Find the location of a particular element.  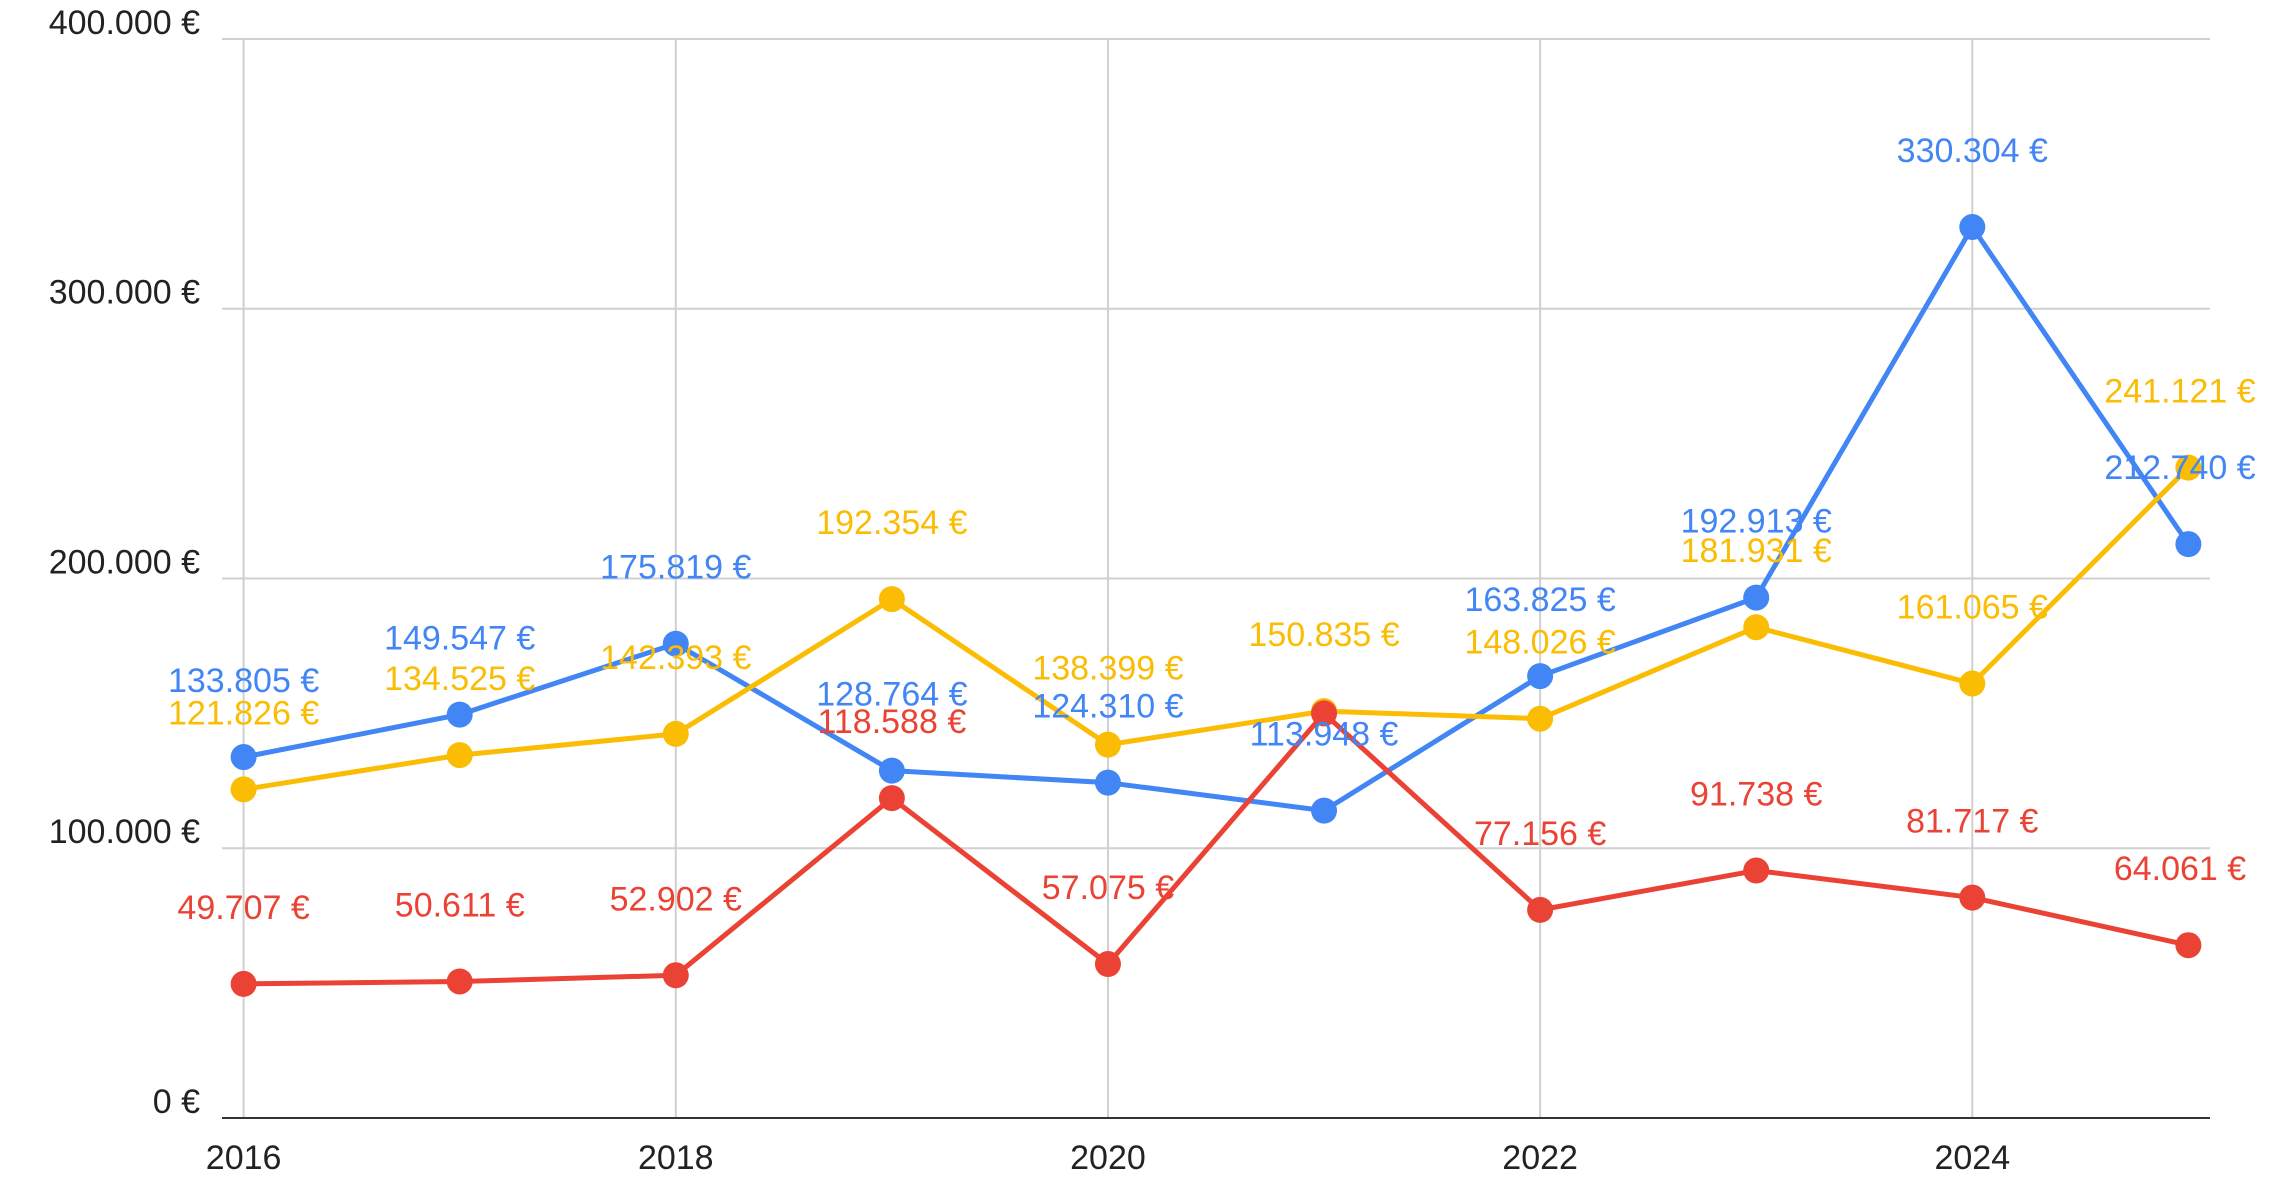

value-label: 49.707 € is located at coordinates (243, 908).